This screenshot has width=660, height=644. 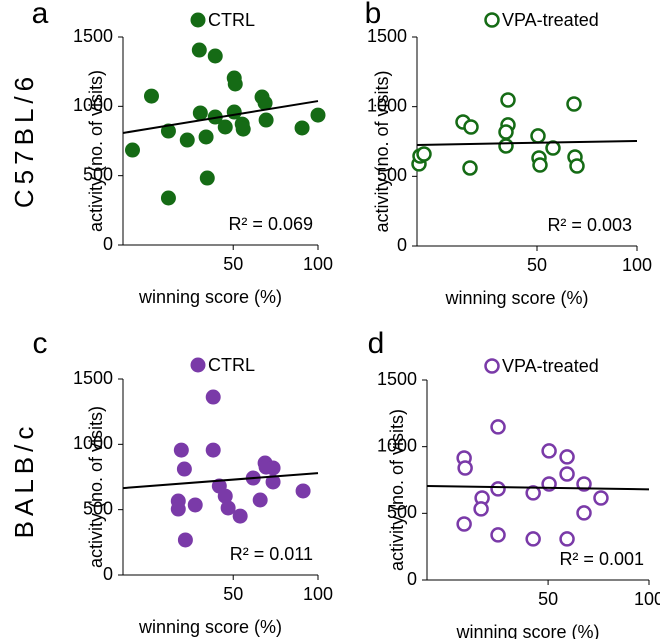 What do you see at coordinates (40, 343) in the screenshot?
I see `panel-label: c` at bounding box center [40, 343].